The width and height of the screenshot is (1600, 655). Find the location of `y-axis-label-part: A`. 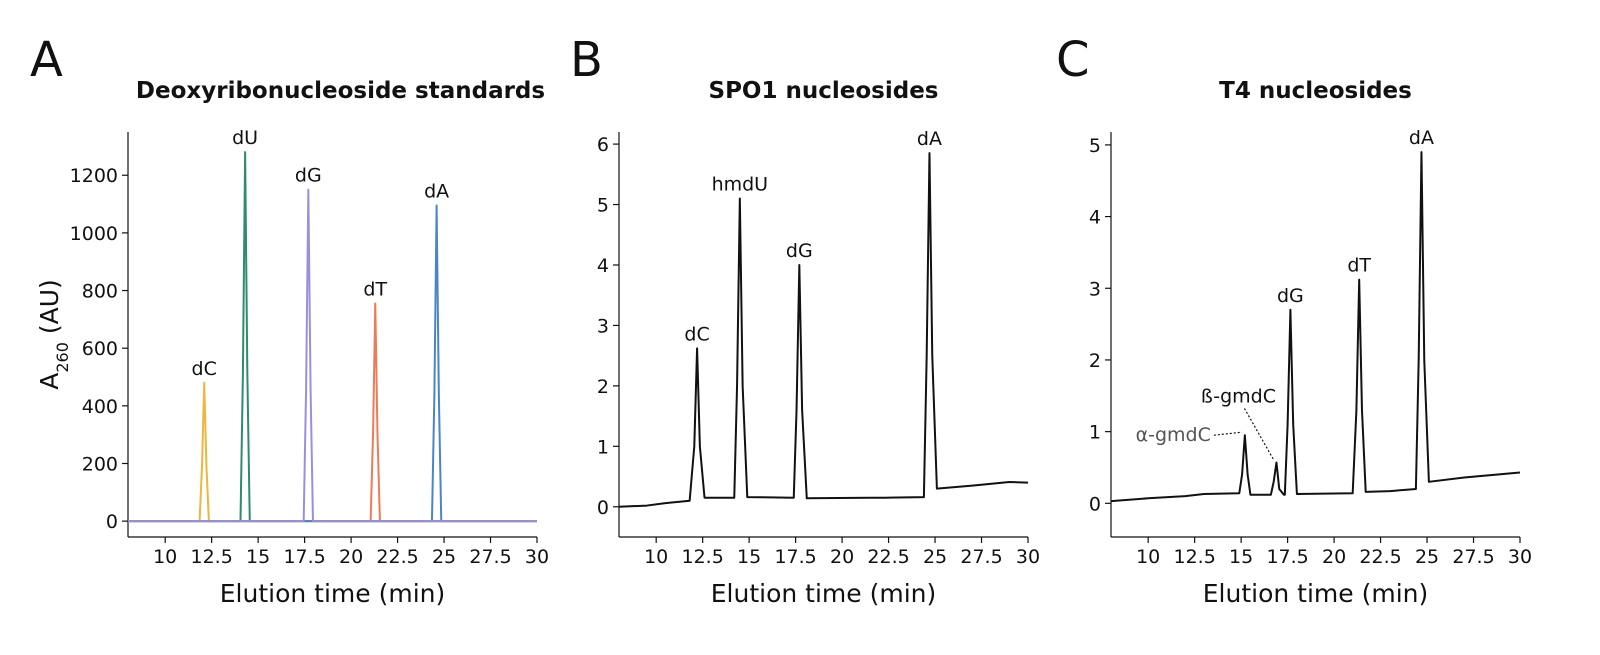

y-axis-label-part: A is located at coordinates (49, 381).